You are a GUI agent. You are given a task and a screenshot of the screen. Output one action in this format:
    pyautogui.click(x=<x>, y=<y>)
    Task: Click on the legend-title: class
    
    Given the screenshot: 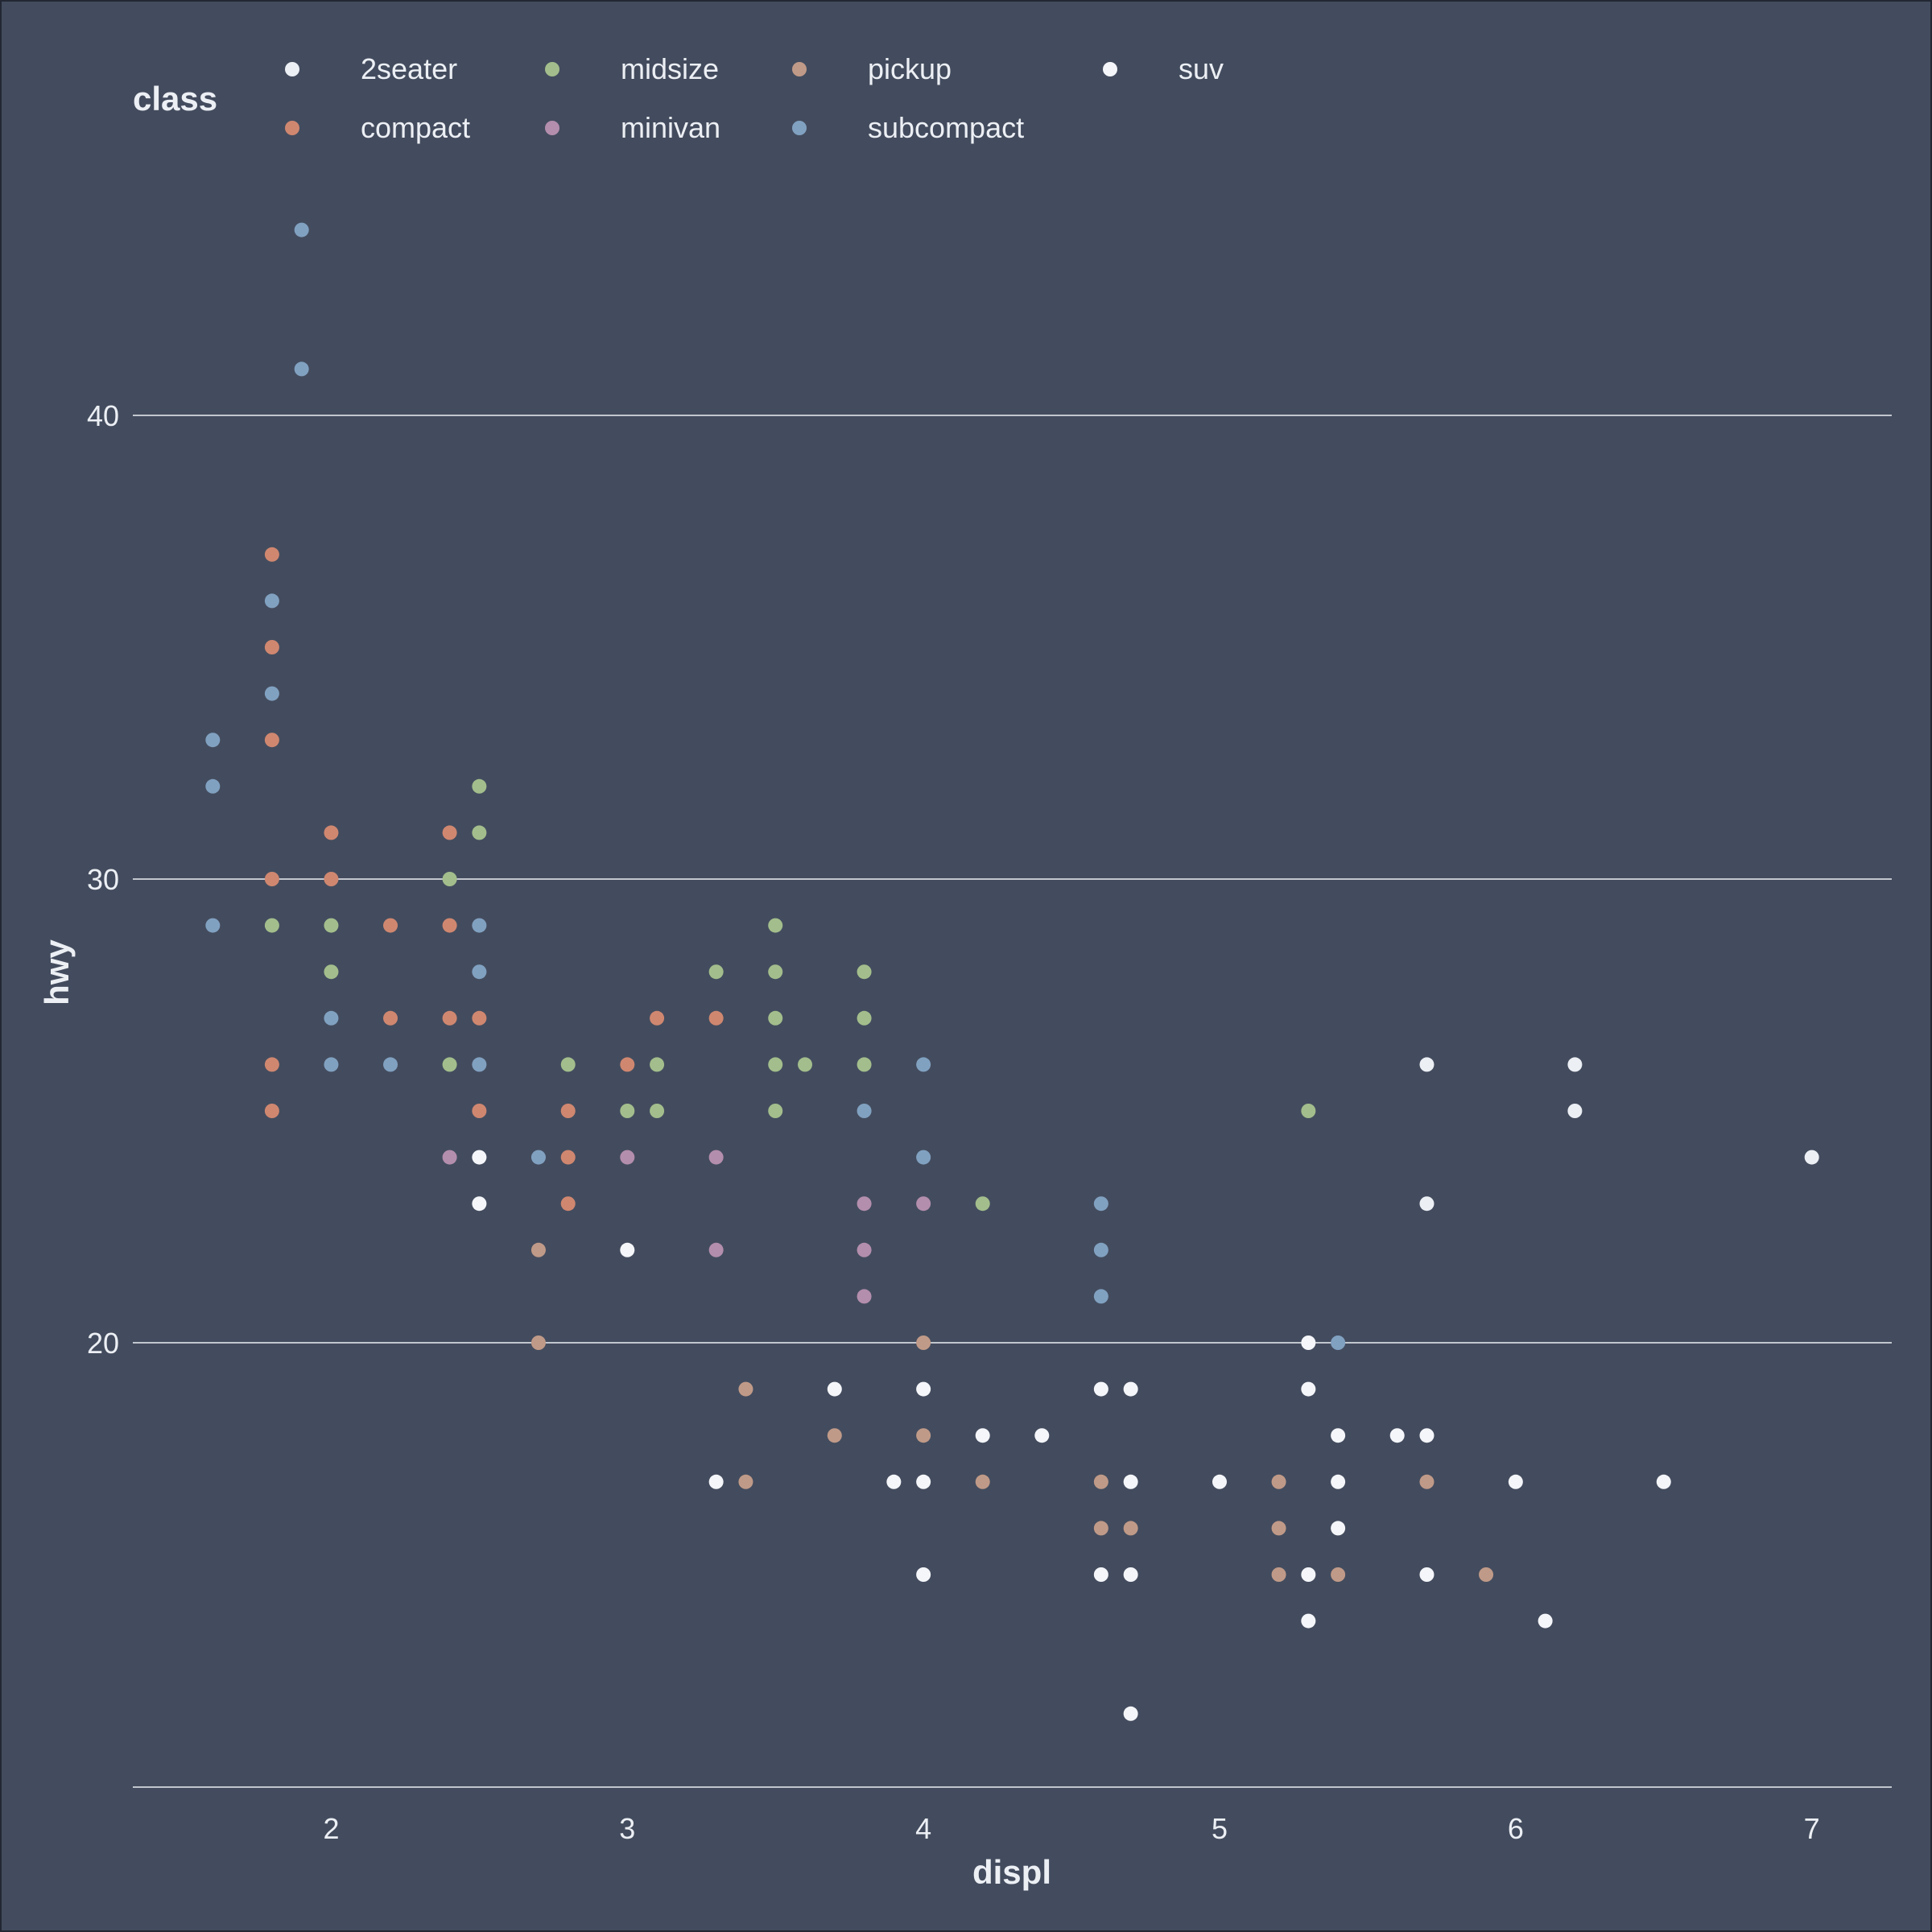 What is the action you would take?
    pyautogui.click(x=175, y=99)
    